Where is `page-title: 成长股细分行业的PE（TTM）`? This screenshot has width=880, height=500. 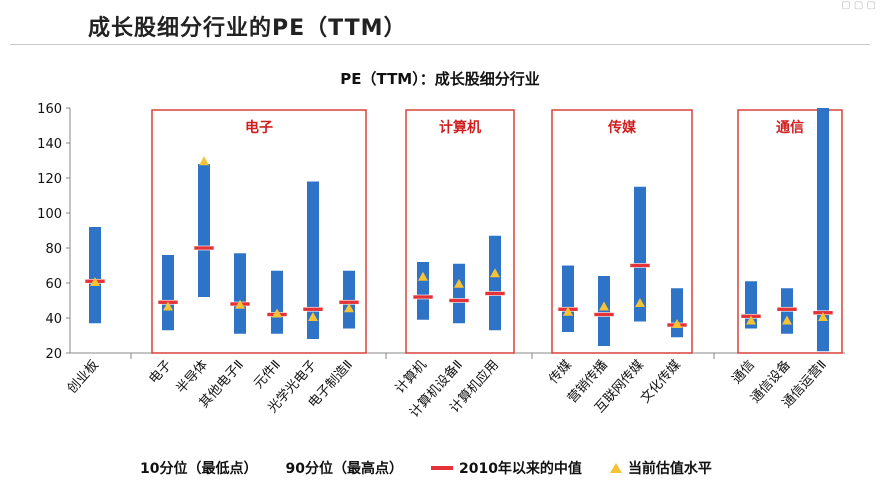 page-title: 成长股细分行业的PE（TTM） is located at coordinates (247, 28).